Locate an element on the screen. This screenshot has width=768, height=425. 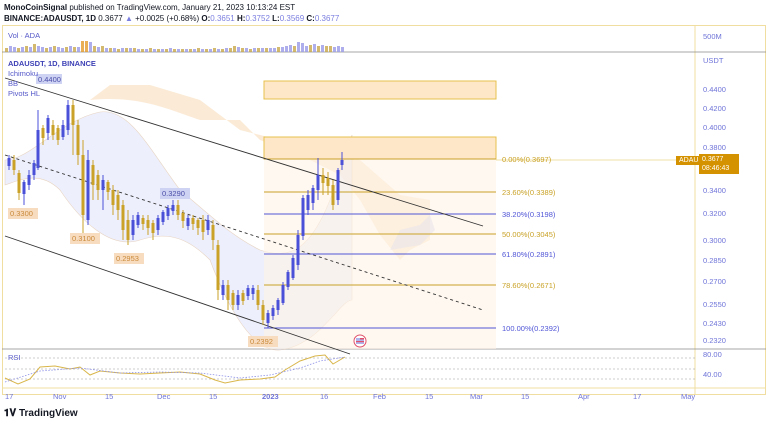
time-tick: Dec is located at coordinates (164, 396).